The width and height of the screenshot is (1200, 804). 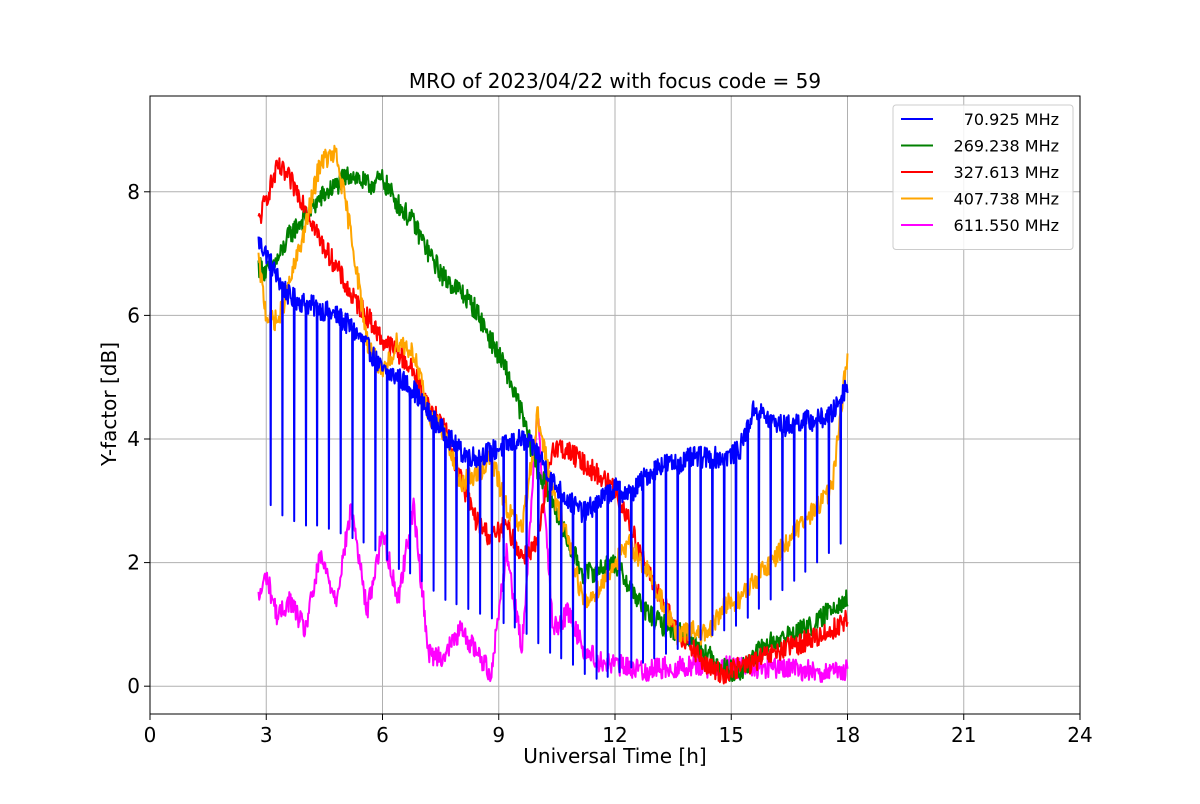 What do you see at coordinates (498, 735) in the screenshot?
I see `x-tick-label: 9` at bounding box center [498, 735].